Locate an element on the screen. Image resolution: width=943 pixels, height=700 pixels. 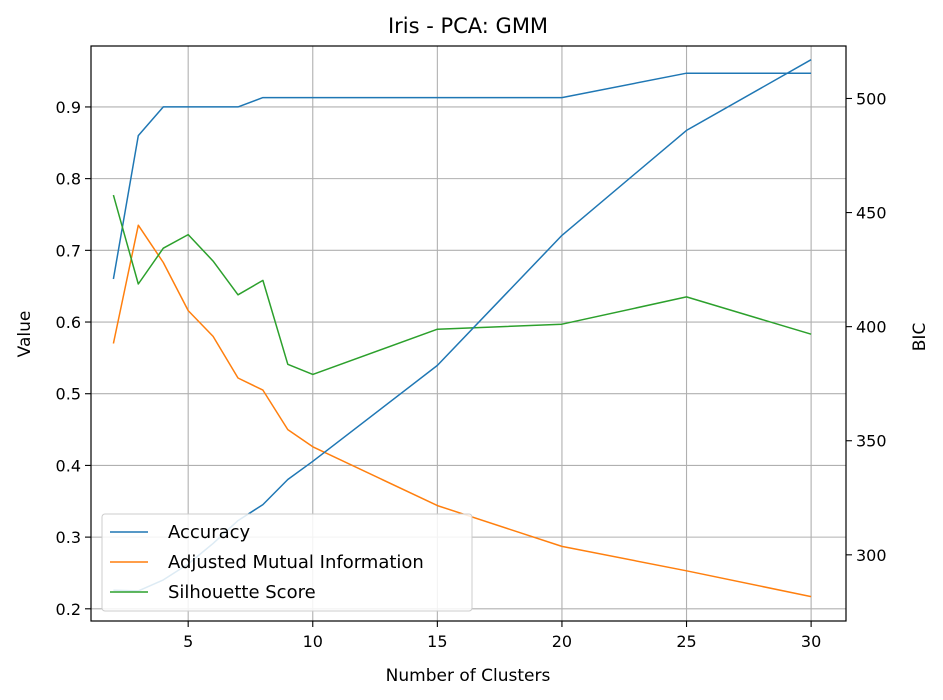
x-tick-label: 30 is located at coordinates (811, 641).